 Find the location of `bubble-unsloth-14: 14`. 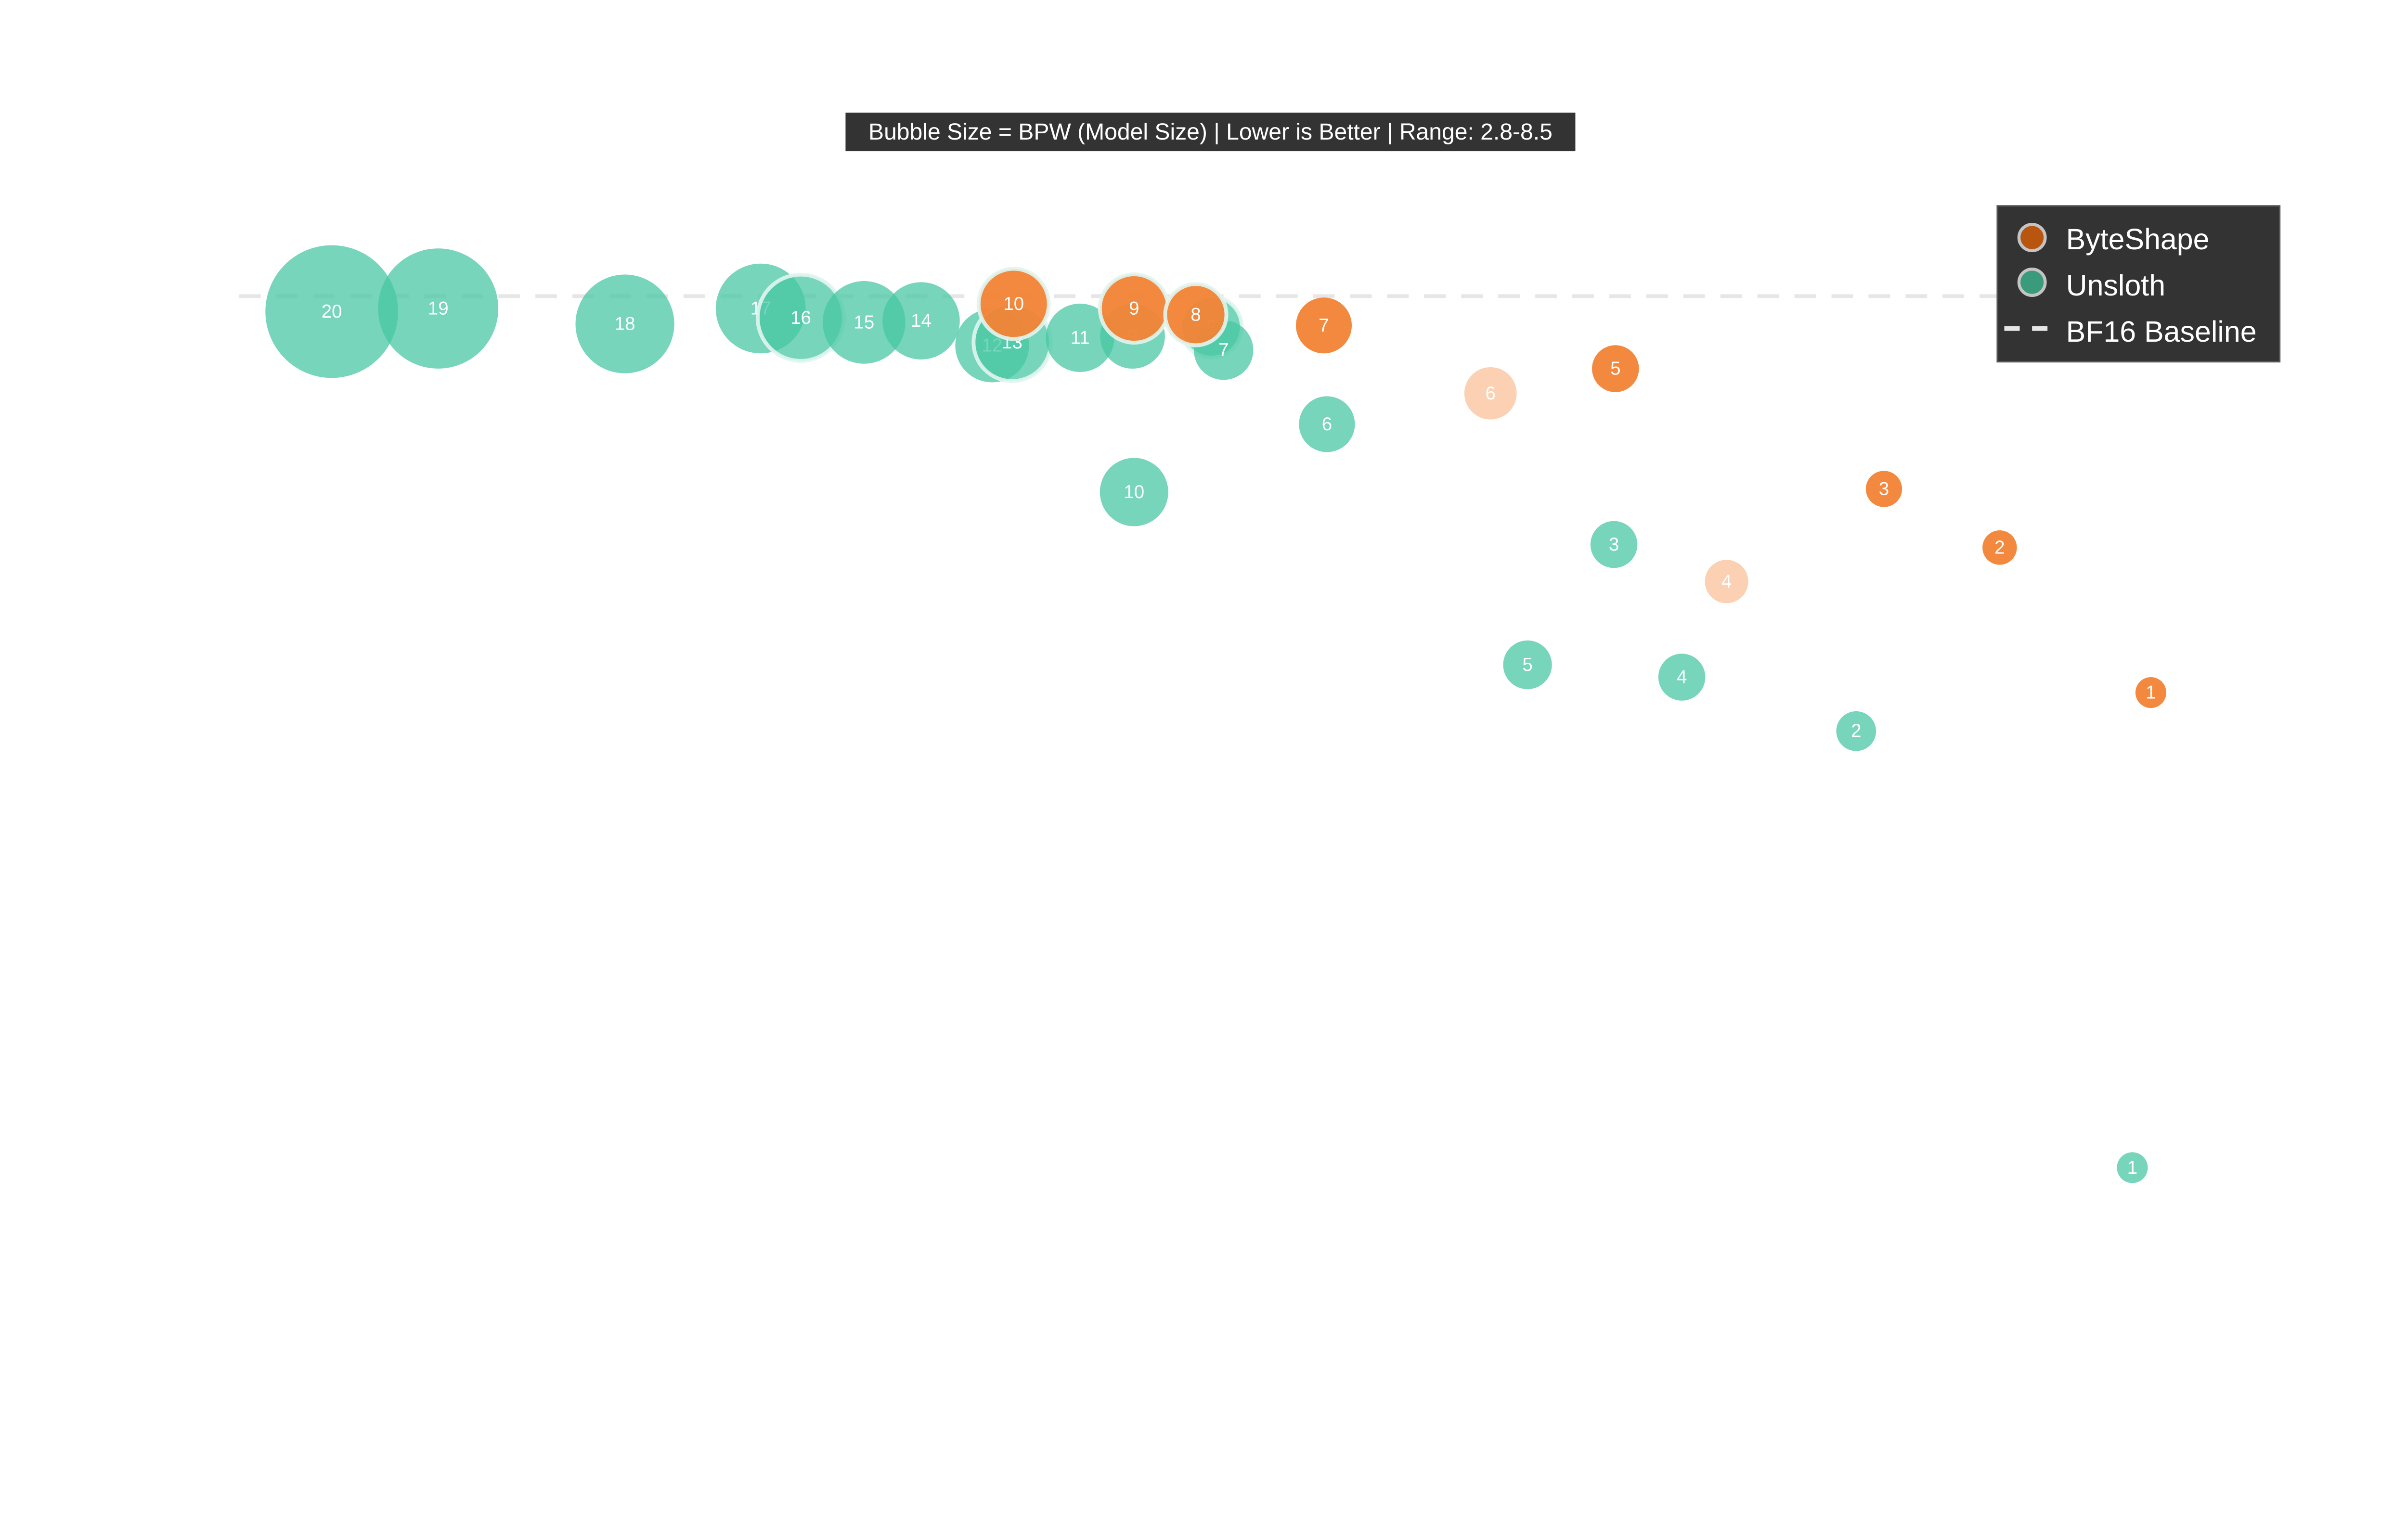

bubble-unsloth-14: 14 is located at coordinates (921, 320).